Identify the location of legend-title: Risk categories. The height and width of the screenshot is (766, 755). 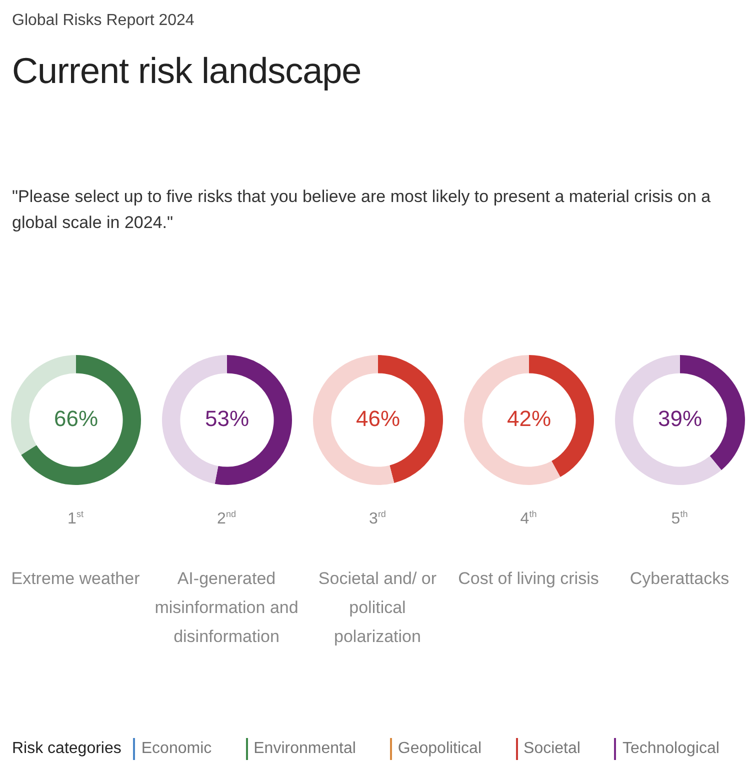
(67, 749).